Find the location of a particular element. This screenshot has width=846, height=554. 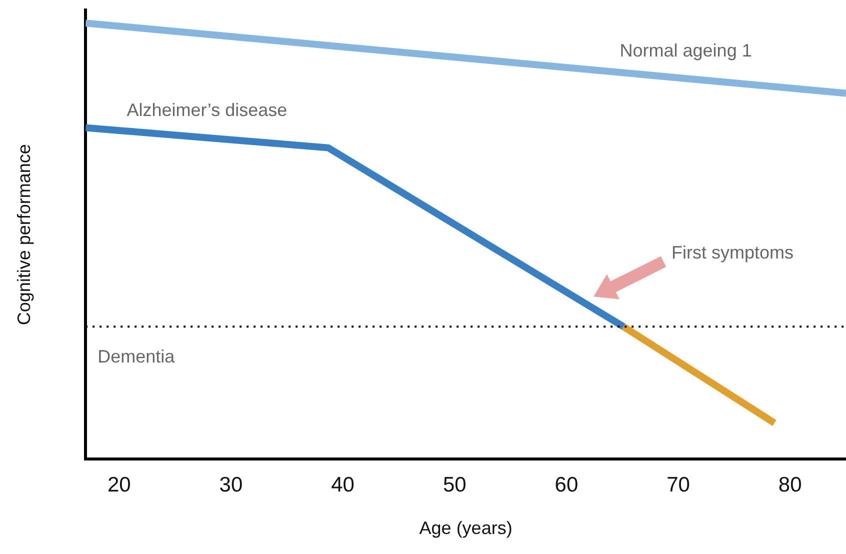

x-tick-label: 40 is located at coordinates (342, 485).